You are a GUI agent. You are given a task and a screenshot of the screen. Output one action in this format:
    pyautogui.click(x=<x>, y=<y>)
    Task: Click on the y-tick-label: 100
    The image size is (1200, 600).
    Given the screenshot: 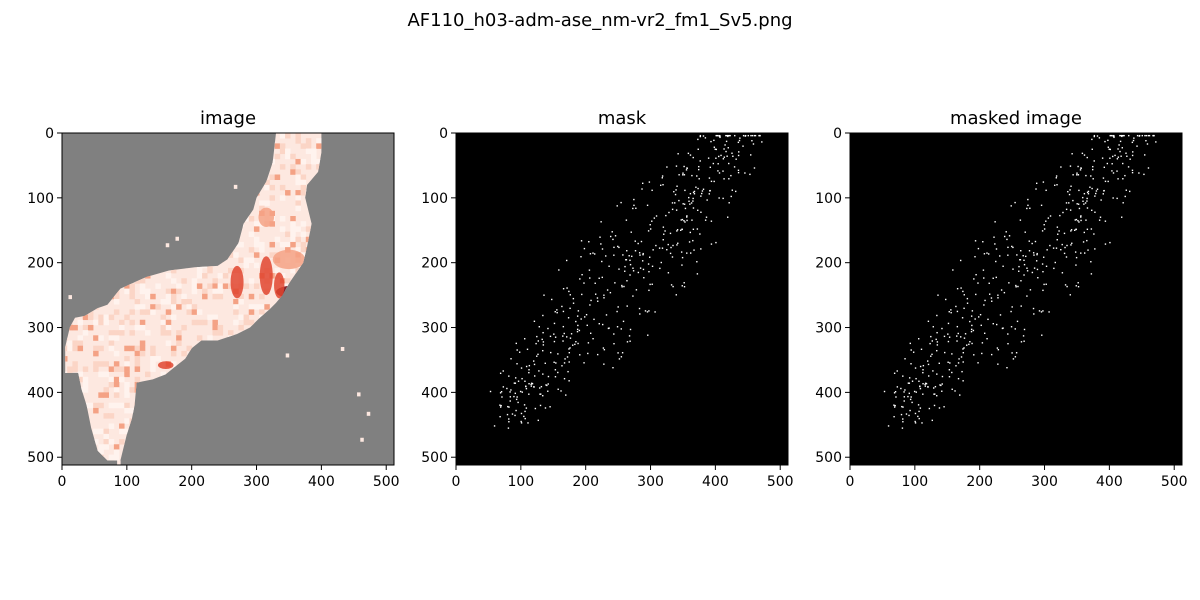 What is the action you would take?
    pyautogui.click(x=434, y=199)
    